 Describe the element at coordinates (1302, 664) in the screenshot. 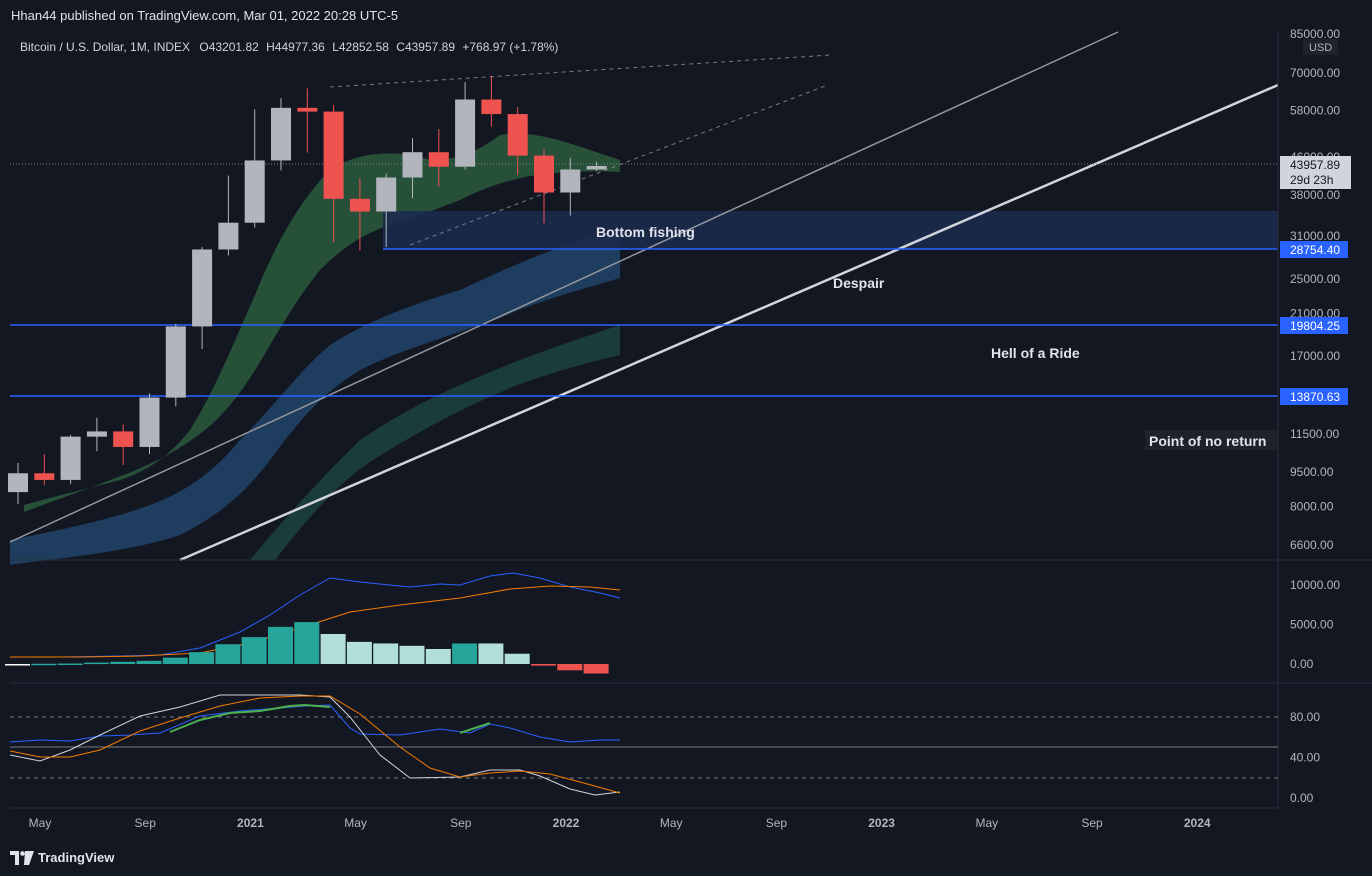

I see `ind1-tick-label: 0.00` at that location.